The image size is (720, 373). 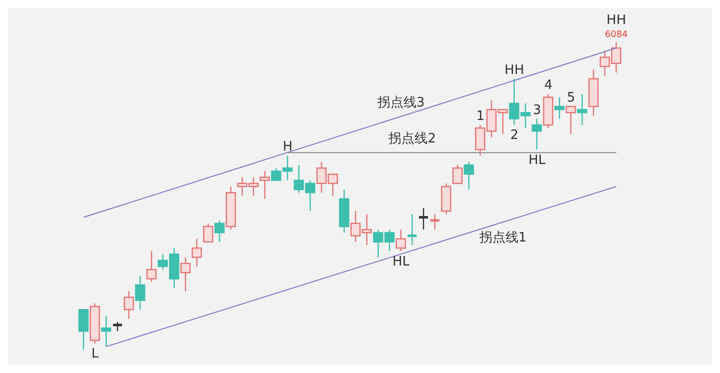 I want to click on annotation: H, so click(x=287, y=147).